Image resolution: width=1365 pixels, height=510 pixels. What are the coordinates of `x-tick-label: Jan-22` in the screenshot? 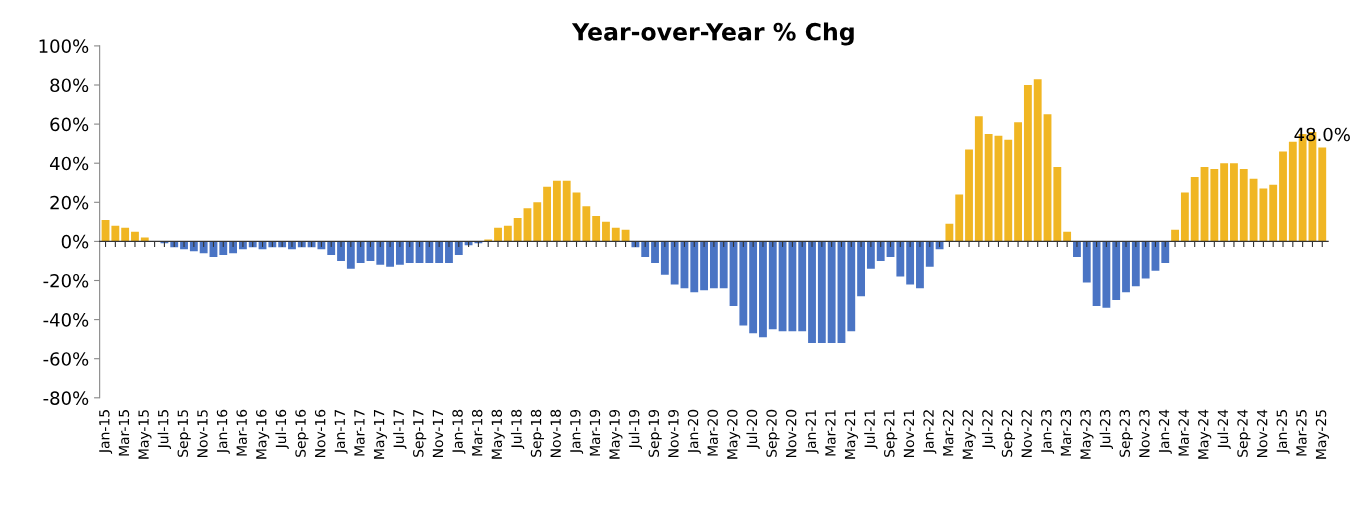 It's located at (930, 432).